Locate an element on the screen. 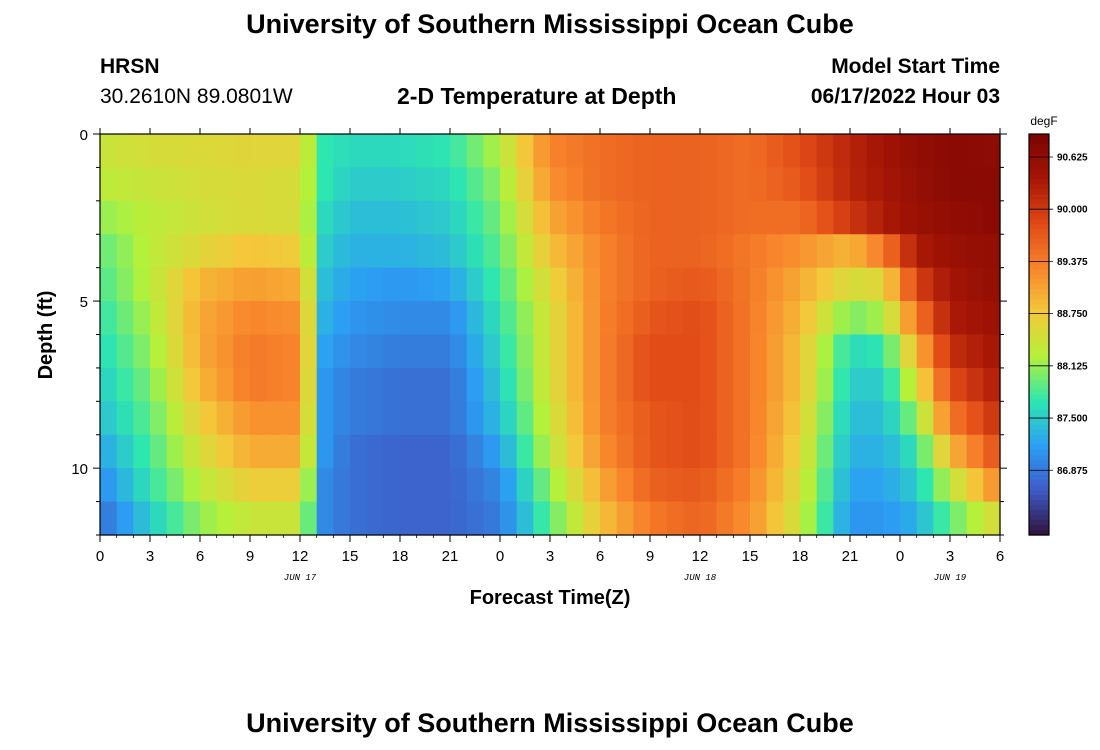 The height and width of the screenshot is (750, 1100). y-tick-label: 0 is located at coordinates (84, 135).